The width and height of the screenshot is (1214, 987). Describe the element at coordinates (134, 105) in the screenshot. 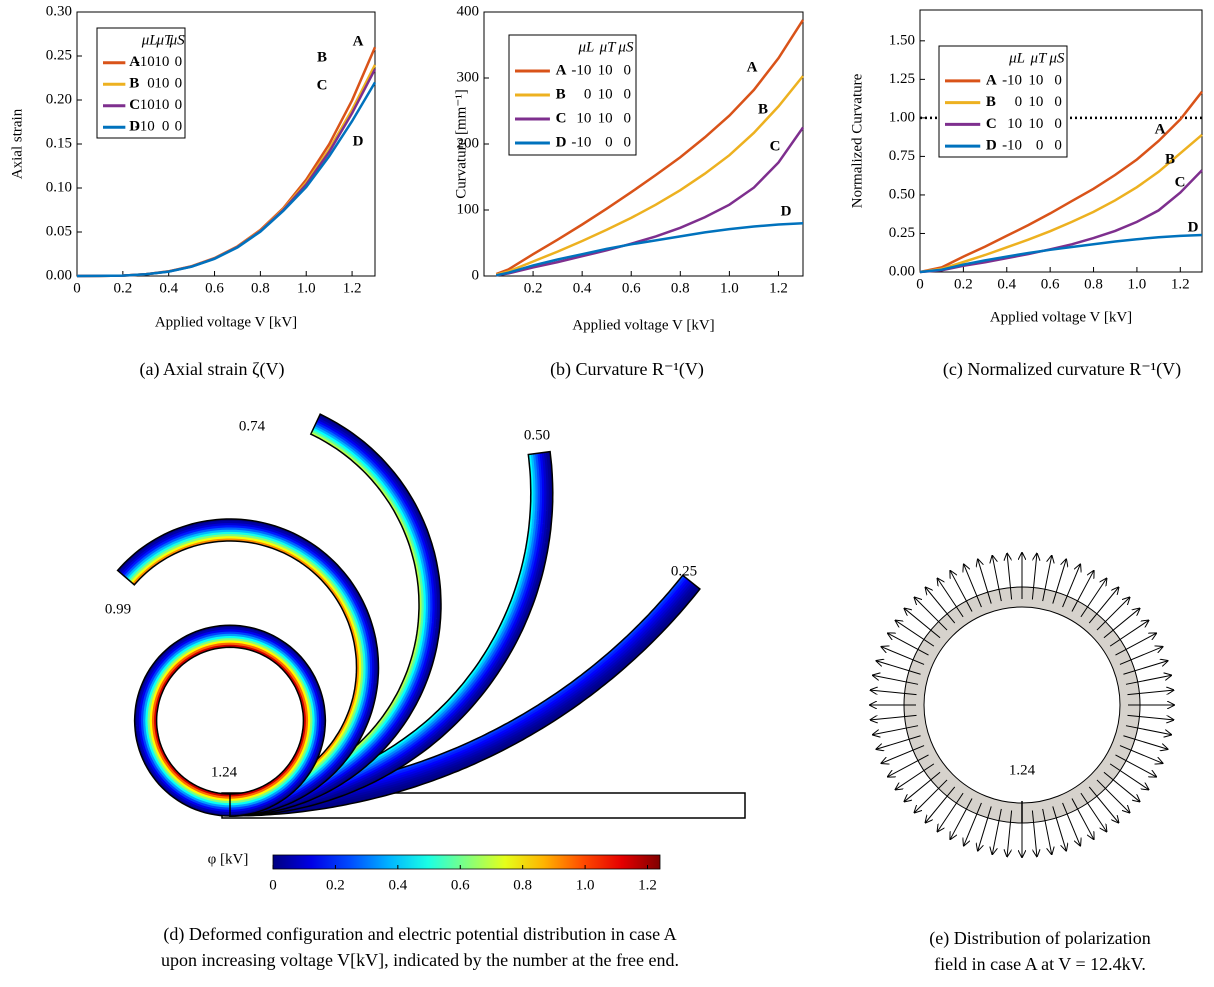

I see `legend-label: C` at that location.